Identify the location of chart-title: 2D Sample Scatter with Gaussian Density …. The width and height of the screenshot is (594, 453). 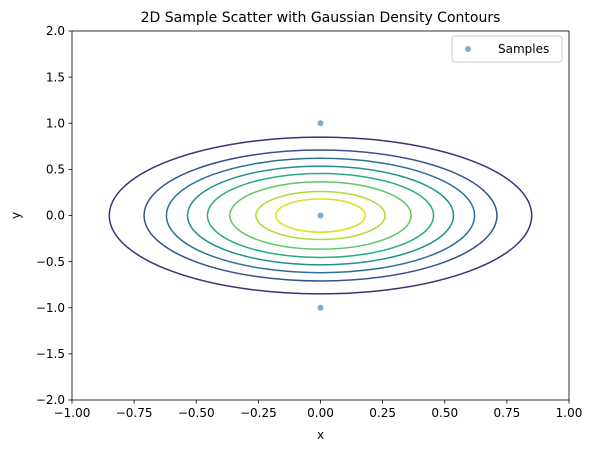
(321, 18).